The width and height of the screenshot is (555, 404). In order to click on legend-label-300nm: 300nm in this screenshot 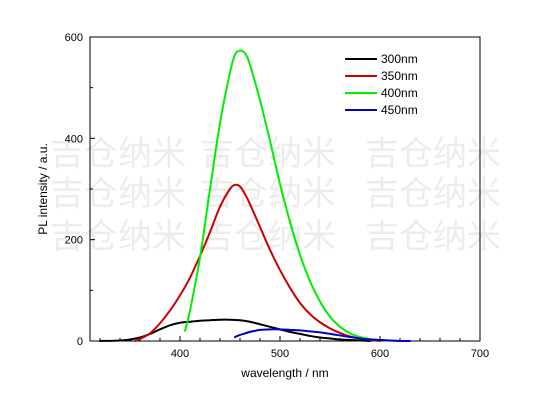, I will do `click(399, 59)`.